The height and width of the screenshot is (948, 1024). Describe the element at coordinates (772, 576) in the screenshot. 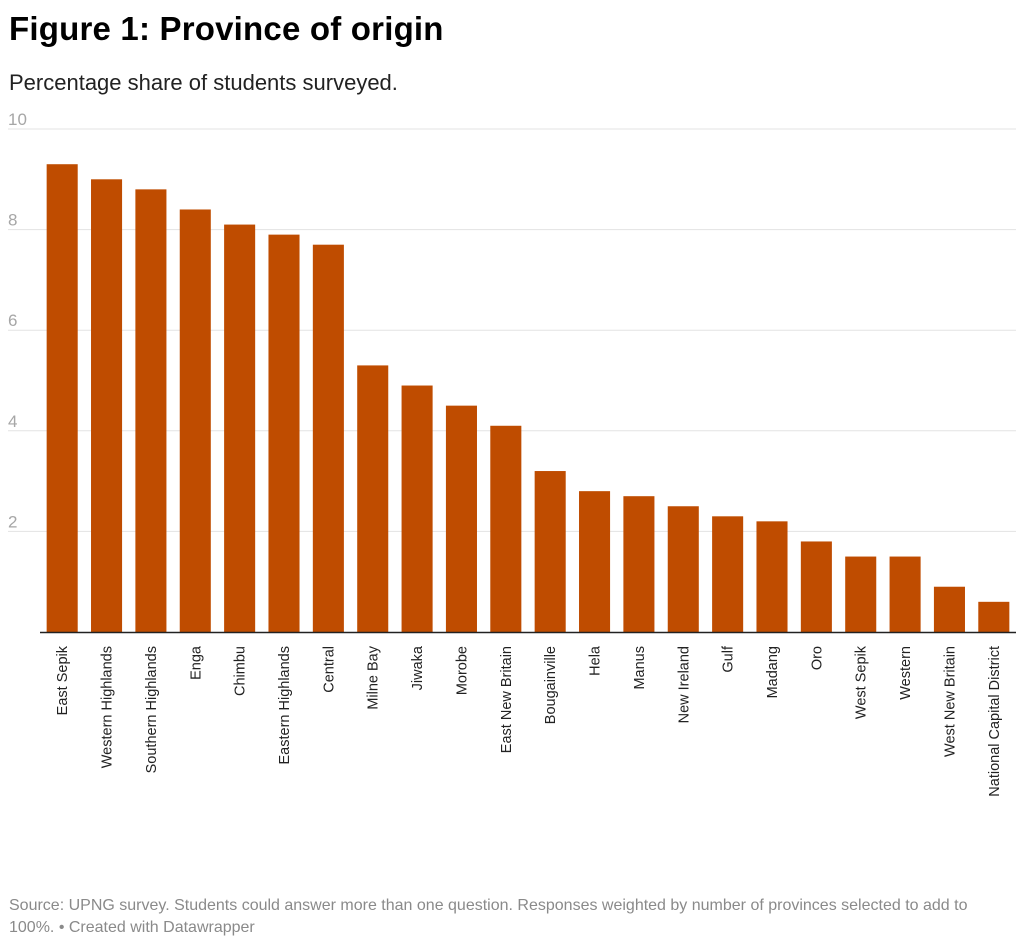

I see `bar-madang` at that location.